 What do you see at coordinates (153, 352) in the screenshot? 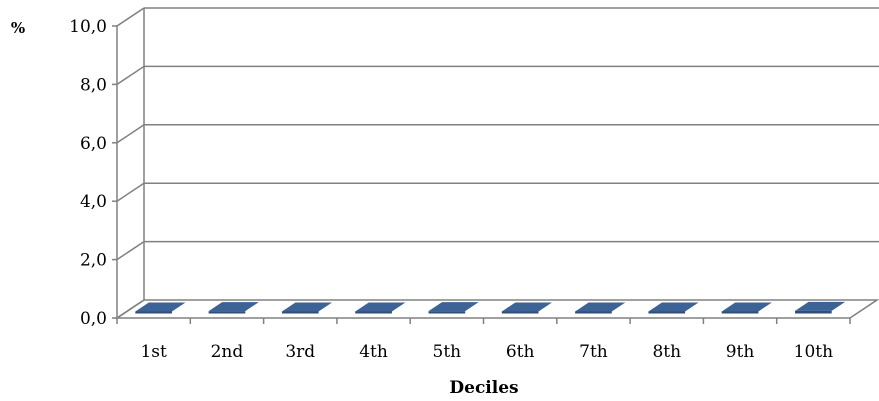
I see `x-tick-label: 1st` at bounding box center [153, 352].